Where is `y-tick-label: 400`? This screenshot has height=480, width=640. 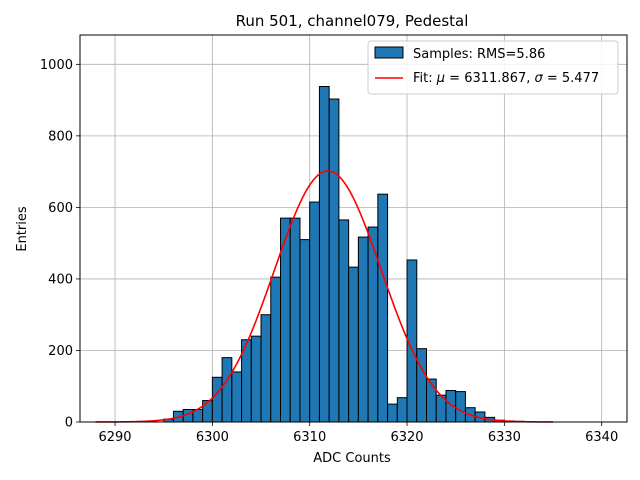
y-tick-label: 400 is located at coordinates (60, 279).